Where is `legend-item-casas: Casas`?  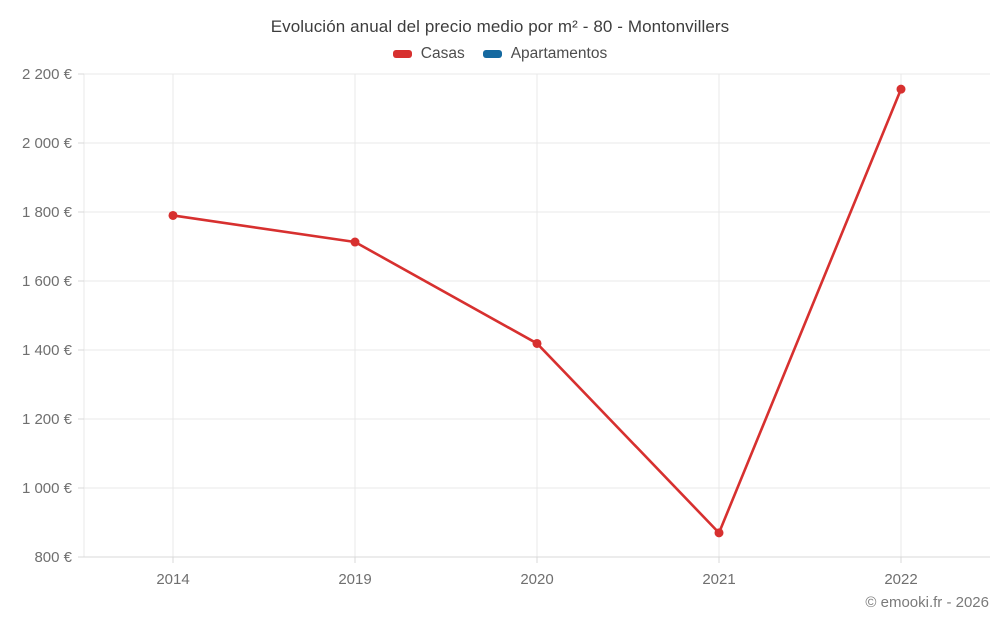
legend-item-casas: Casas is located at coordinates (428, 54).